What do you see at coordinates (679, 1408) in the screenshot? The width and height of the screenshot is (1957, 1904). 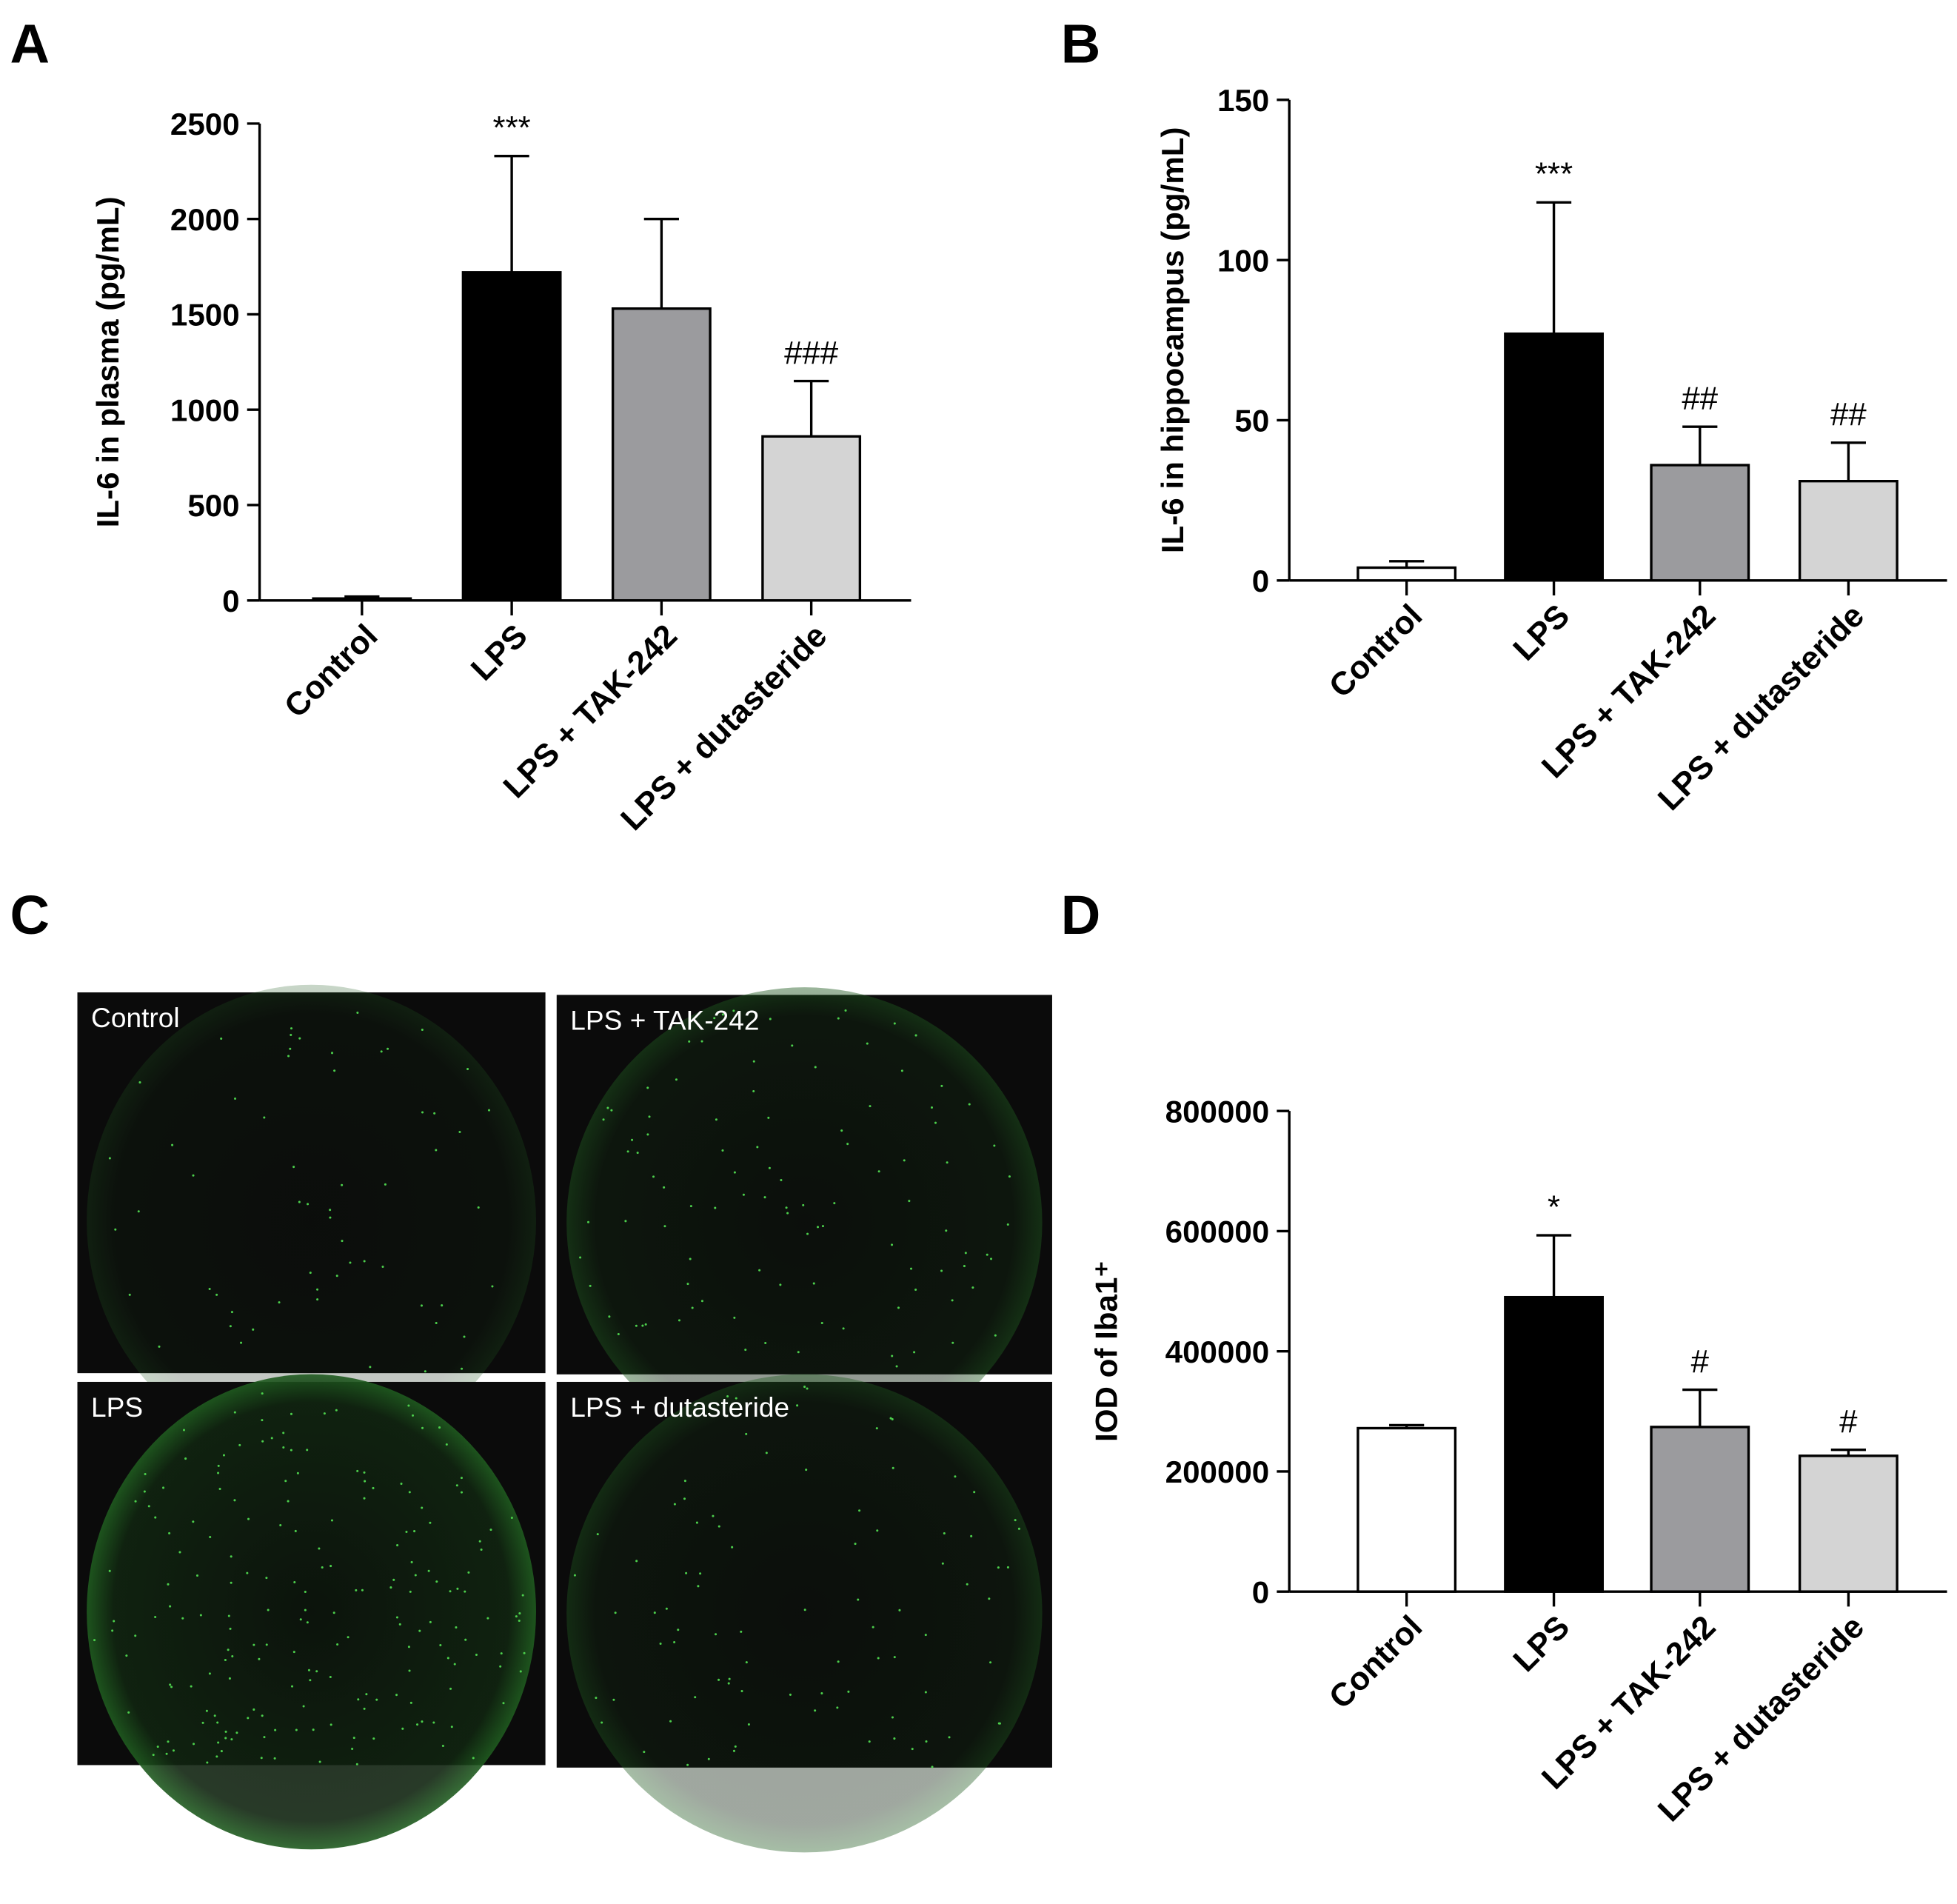 I see `image-label: LPS + dutasteride` at bounding box center [679, 1408].